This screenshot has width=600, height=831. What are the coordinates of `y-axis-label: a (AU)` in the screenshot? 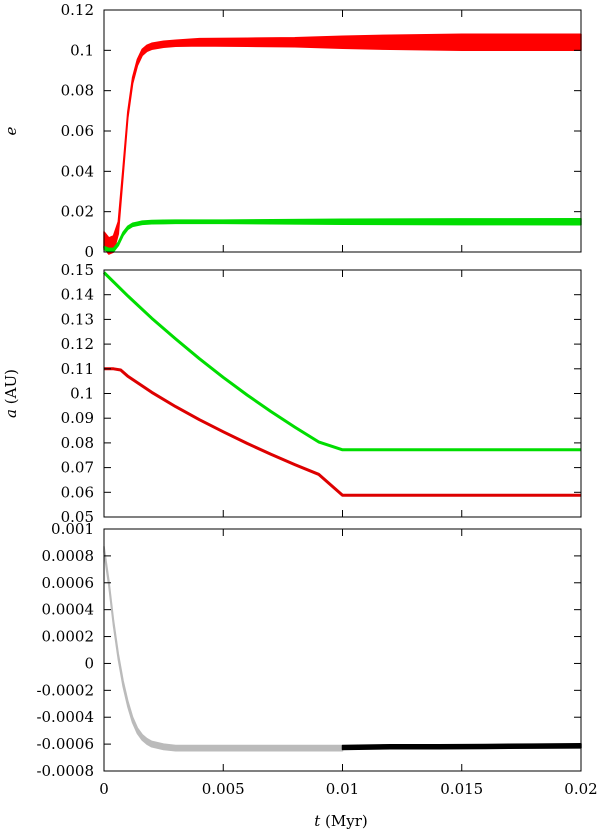 It's located at (11, 393).